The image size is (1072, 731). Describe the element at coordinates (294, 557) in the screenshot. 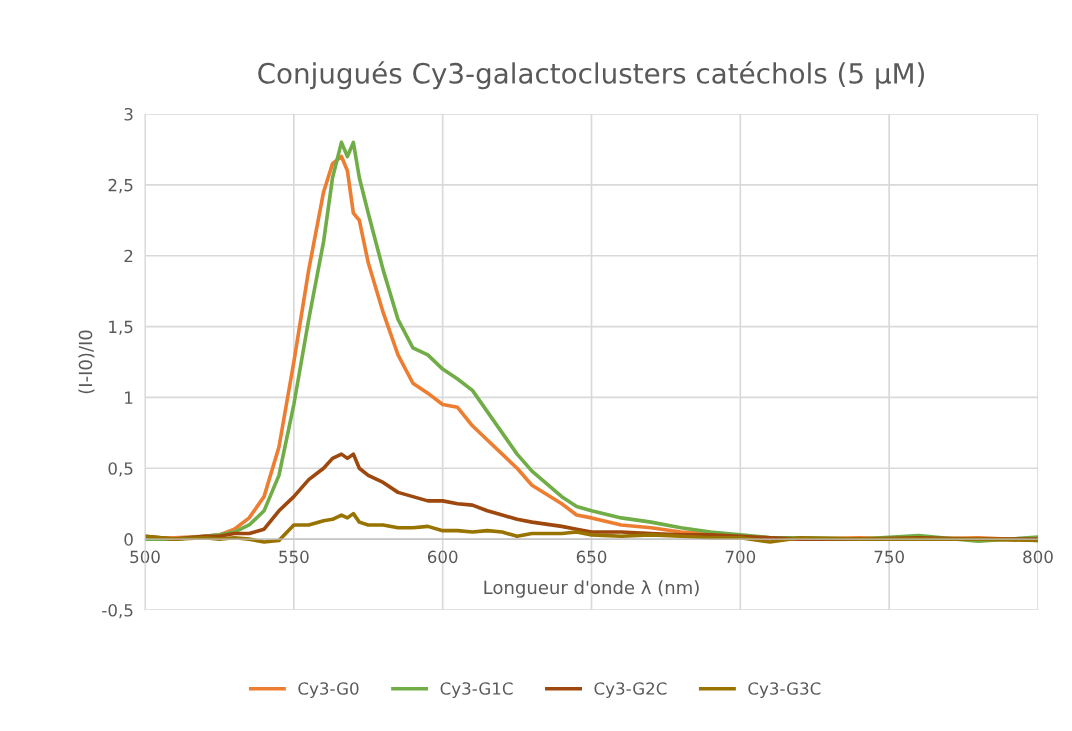

I see `x-tick-label: 550` at that location.